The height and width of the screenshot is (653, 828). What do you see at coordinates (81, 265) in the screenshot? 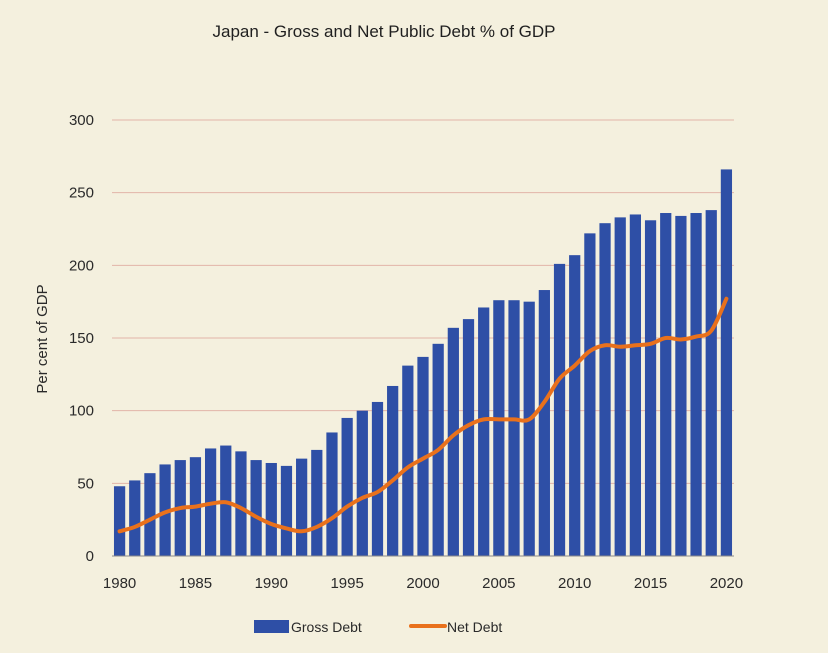
I see `y-tick-label: 200` at bounding box center [81, 265].